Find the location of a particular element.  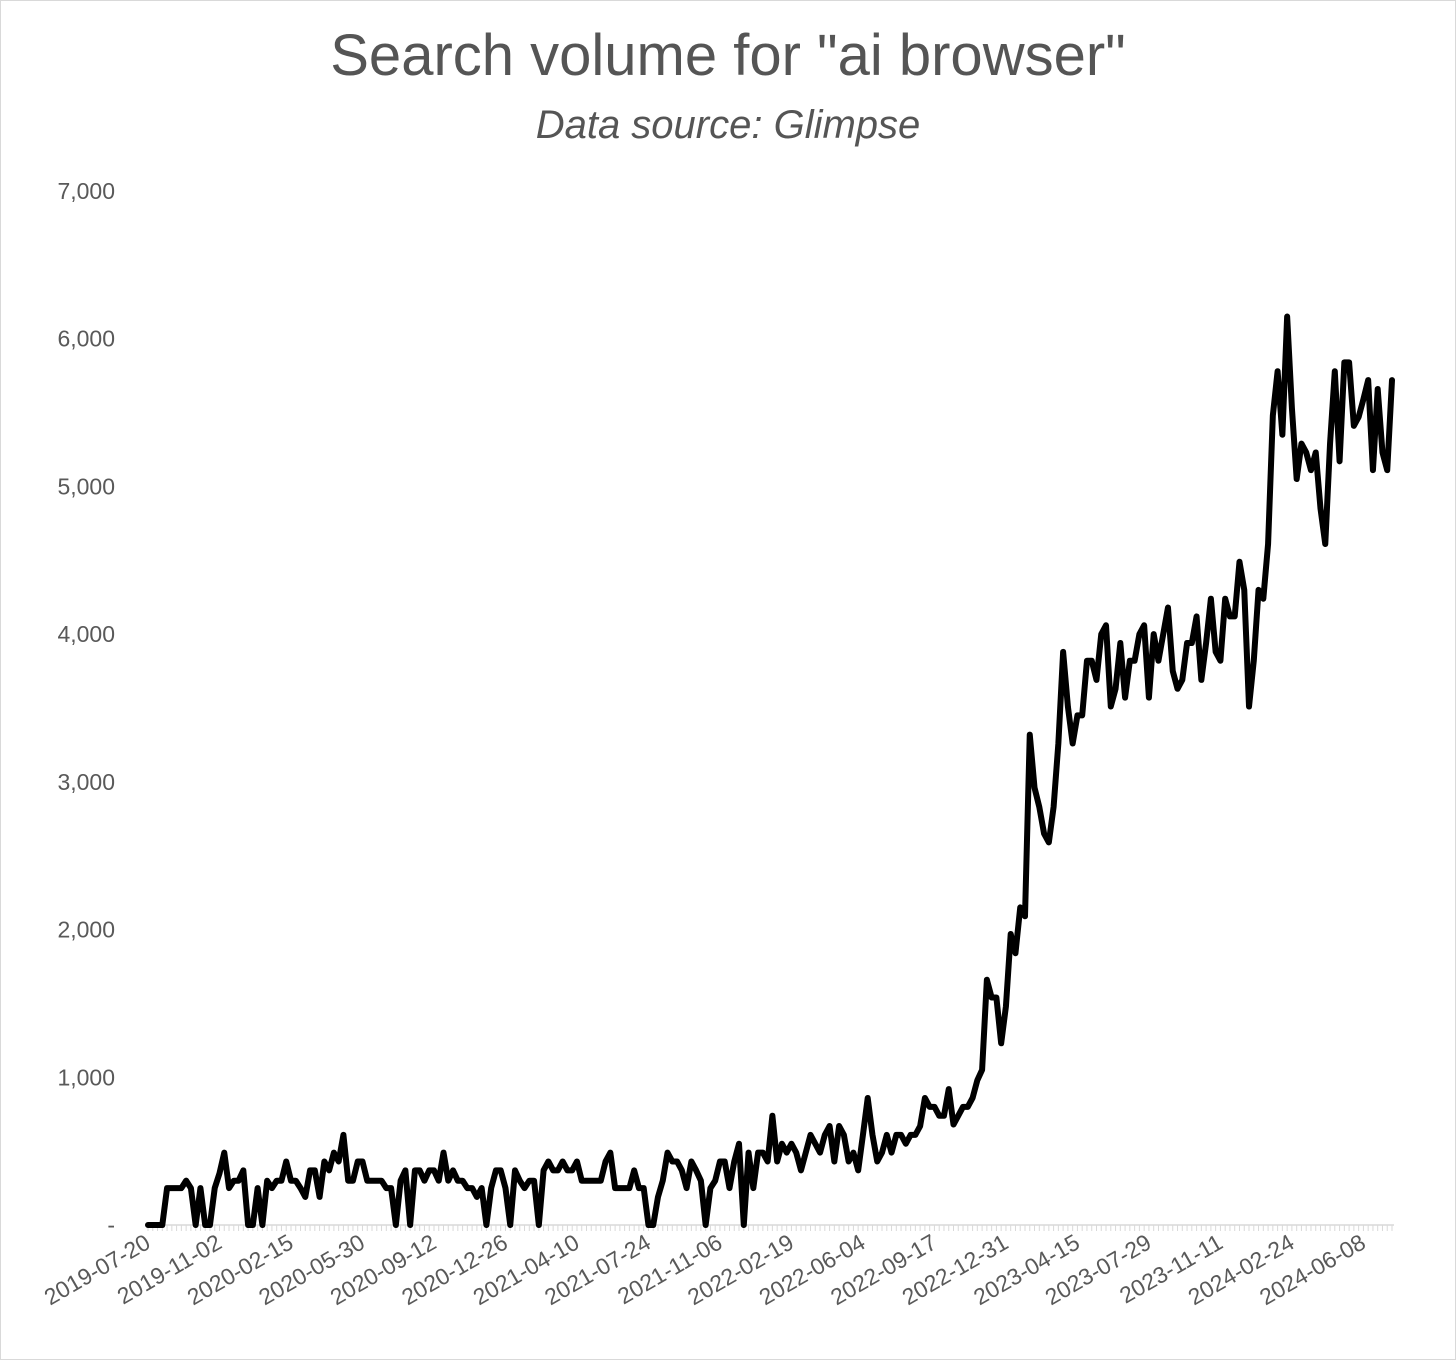

y-axis: - 1,000 2,000 3,000 4,000 5,000 6,000 7,000 is located at coordinates (86, 708).